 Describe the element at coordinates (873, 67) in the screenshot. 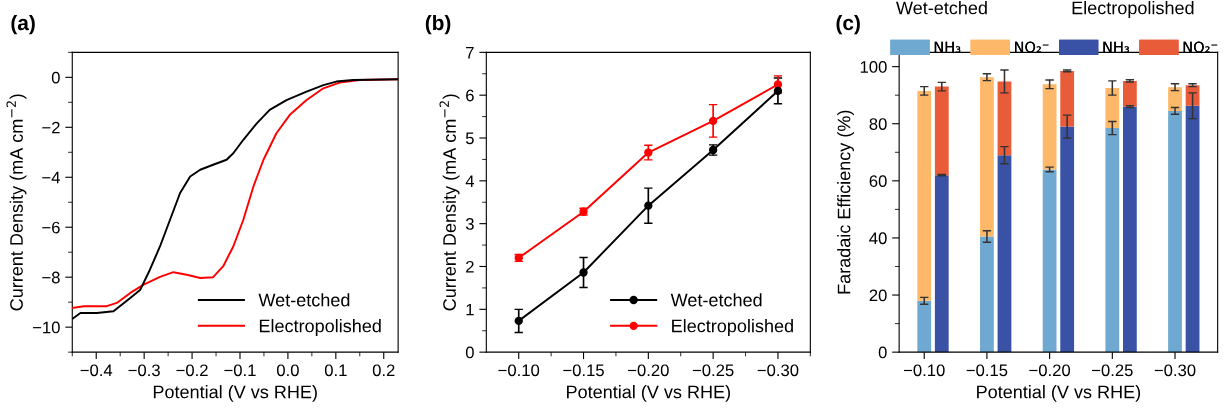

I see `y-tick-label: 100` at that location.